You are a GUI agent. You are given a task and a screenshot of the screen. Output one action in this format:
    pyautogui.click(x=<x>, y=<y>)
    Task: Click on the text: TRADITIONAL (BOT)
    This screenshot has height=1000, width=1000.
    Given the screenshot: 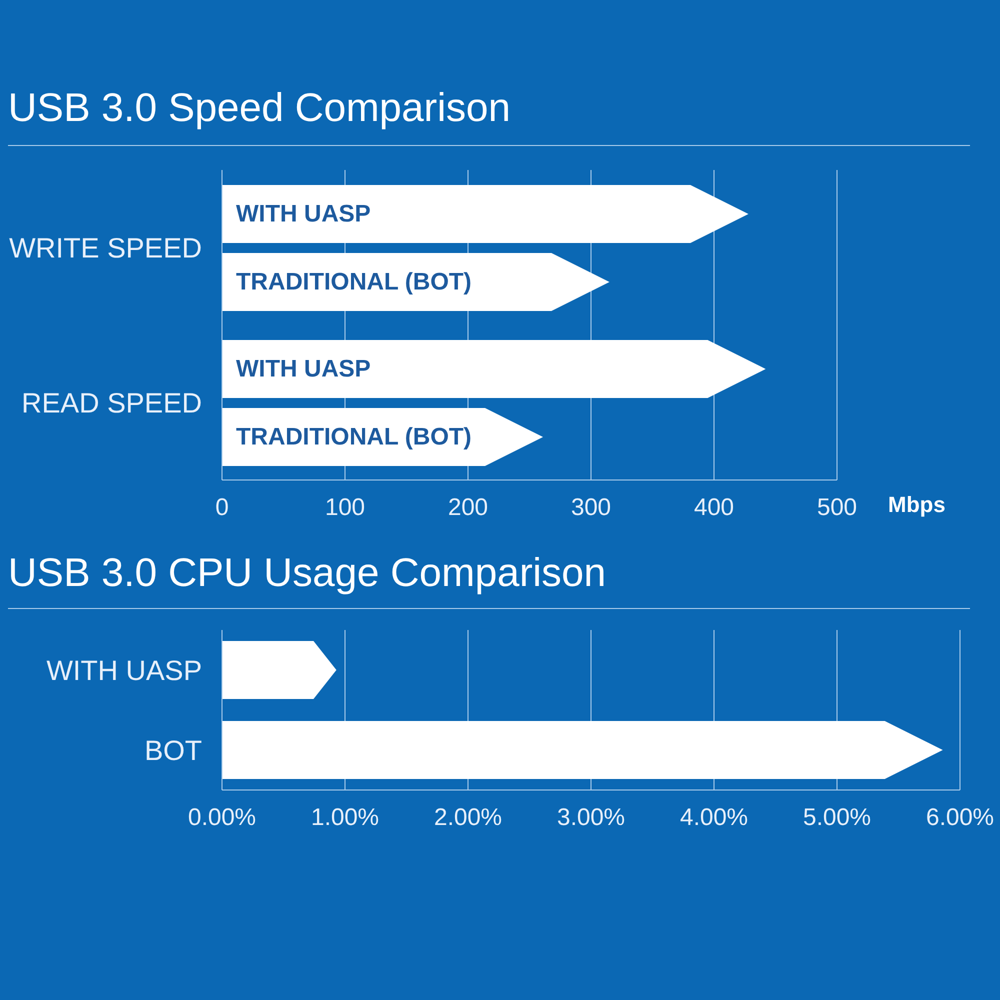 What is the action you would take?
    pyautogui.click(x=354, y=437)
    